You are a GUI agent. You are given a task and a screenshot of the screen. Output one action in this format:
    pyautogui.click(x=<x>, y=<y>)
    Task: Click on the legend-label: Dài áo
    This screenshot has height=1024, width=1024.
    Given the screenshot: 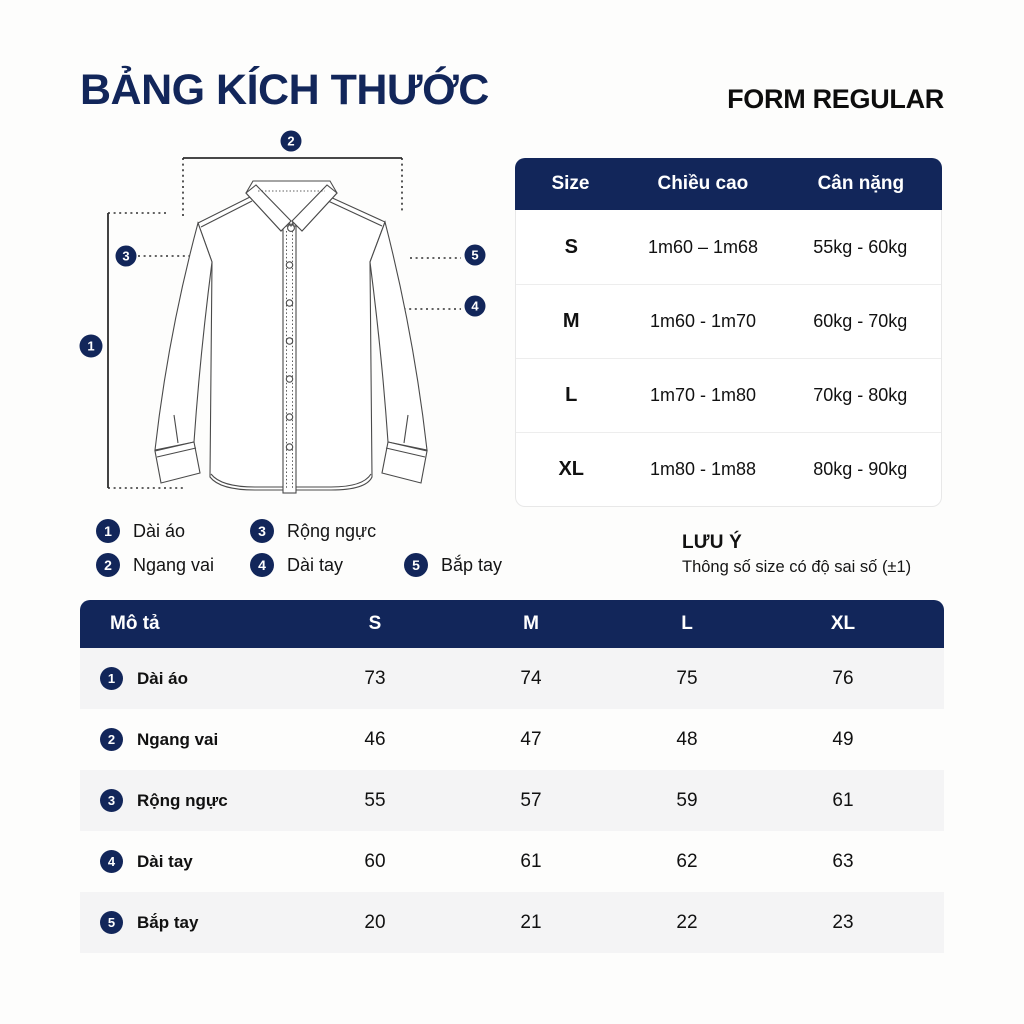 What is the action you would take?
    pyautogui.click(x=159, y=530)
    